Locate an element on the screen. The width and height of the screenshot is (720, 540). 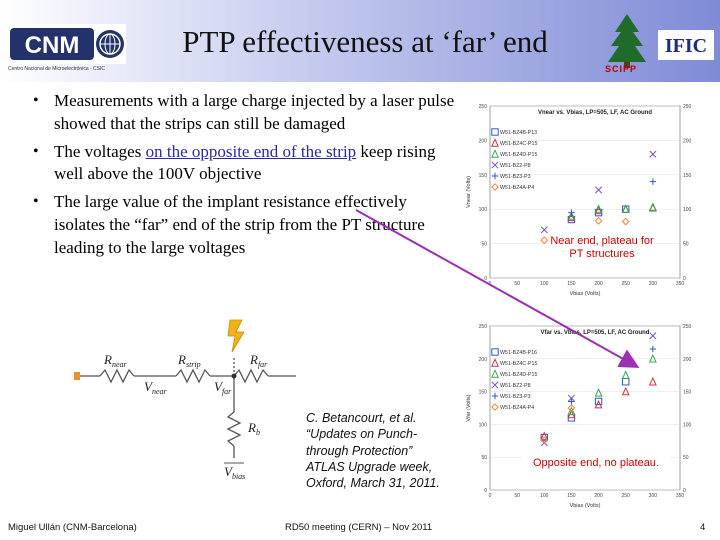
v-near-subscript: near is located at coordinates (160, 391).